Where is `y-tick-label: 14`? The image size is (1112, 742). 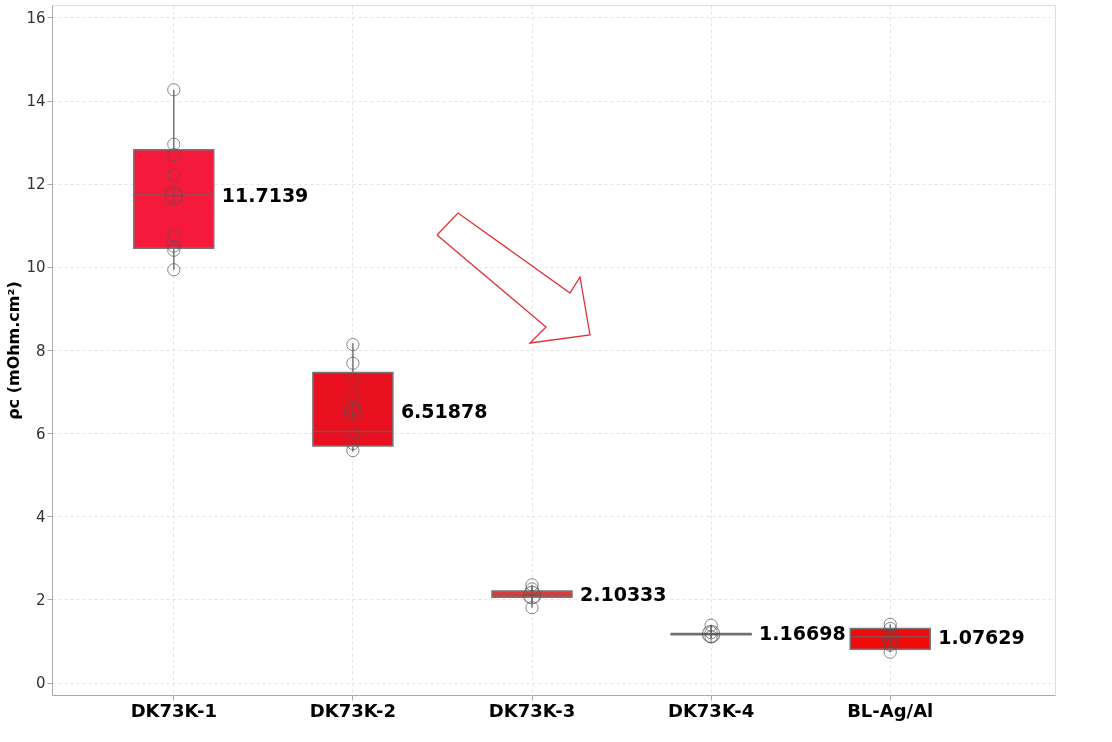
y-tick-label: 14 is located at coordinates (36, 101).